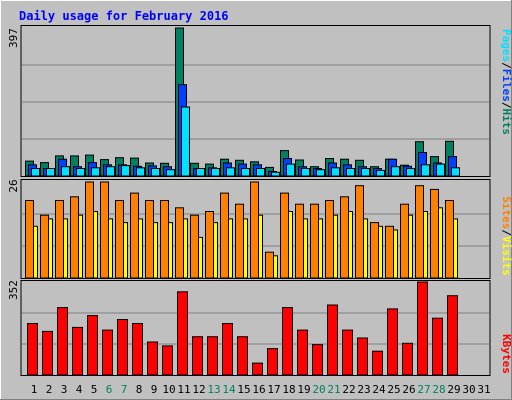  I want to click on x-tick-label-6: 6, so click(109, 389).